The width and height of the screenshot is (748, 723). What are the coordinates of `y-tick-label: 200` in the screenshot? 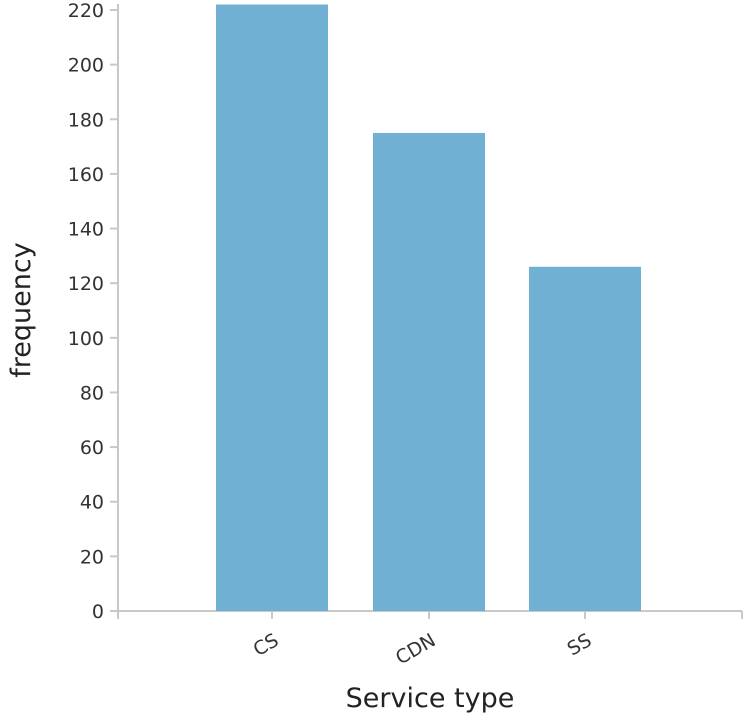 It's located at (86, 66).